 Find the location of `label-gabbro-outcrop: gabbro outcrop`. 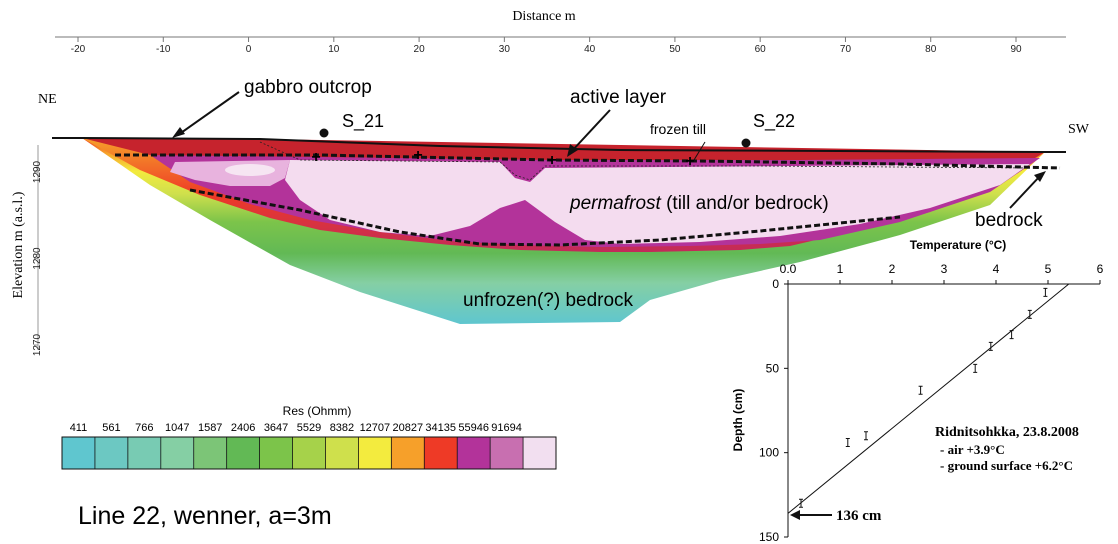

label-gabbro-outcrop: gabbro outcrop is located at coordinates (308, 87).